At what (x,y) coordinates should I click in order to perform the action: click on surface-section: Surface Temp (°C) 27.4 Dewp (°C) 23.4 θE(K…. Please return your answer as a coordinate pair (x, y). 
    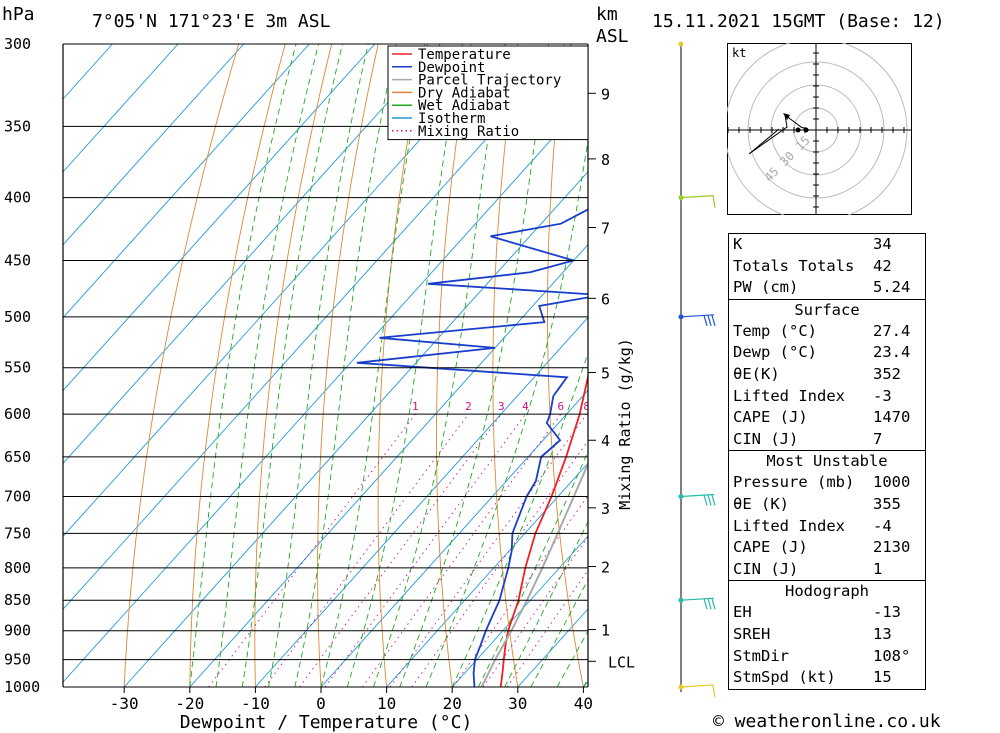
    Looking at the image, I should click on (827, 374).